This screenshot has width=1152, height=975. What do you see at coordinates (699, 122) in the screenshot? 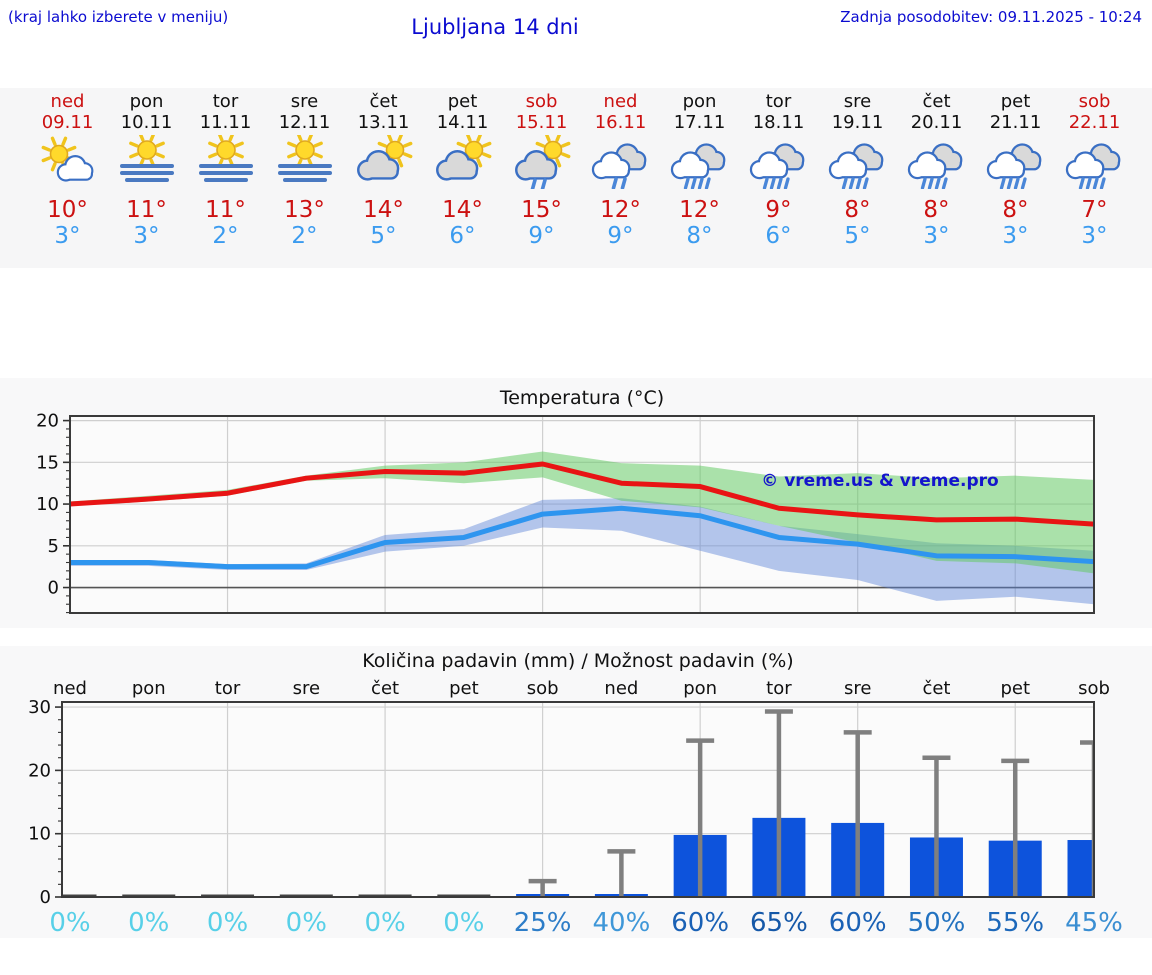
I see `day-date: 17.11` at bounding box center [699, 122].